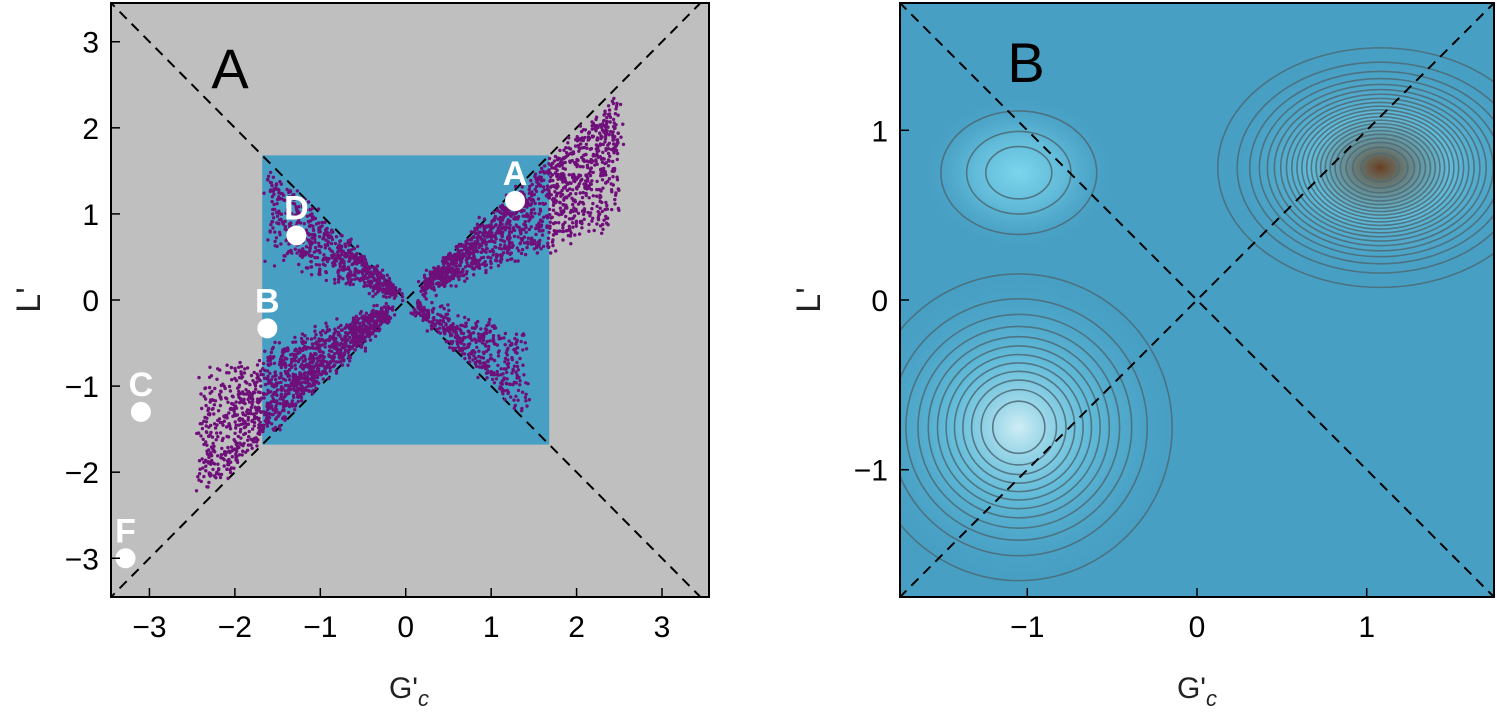 The width and height of the screenshot is (1497, 717). I want to click on plot-b-xlabel-sub: c, so click(1211, 698).